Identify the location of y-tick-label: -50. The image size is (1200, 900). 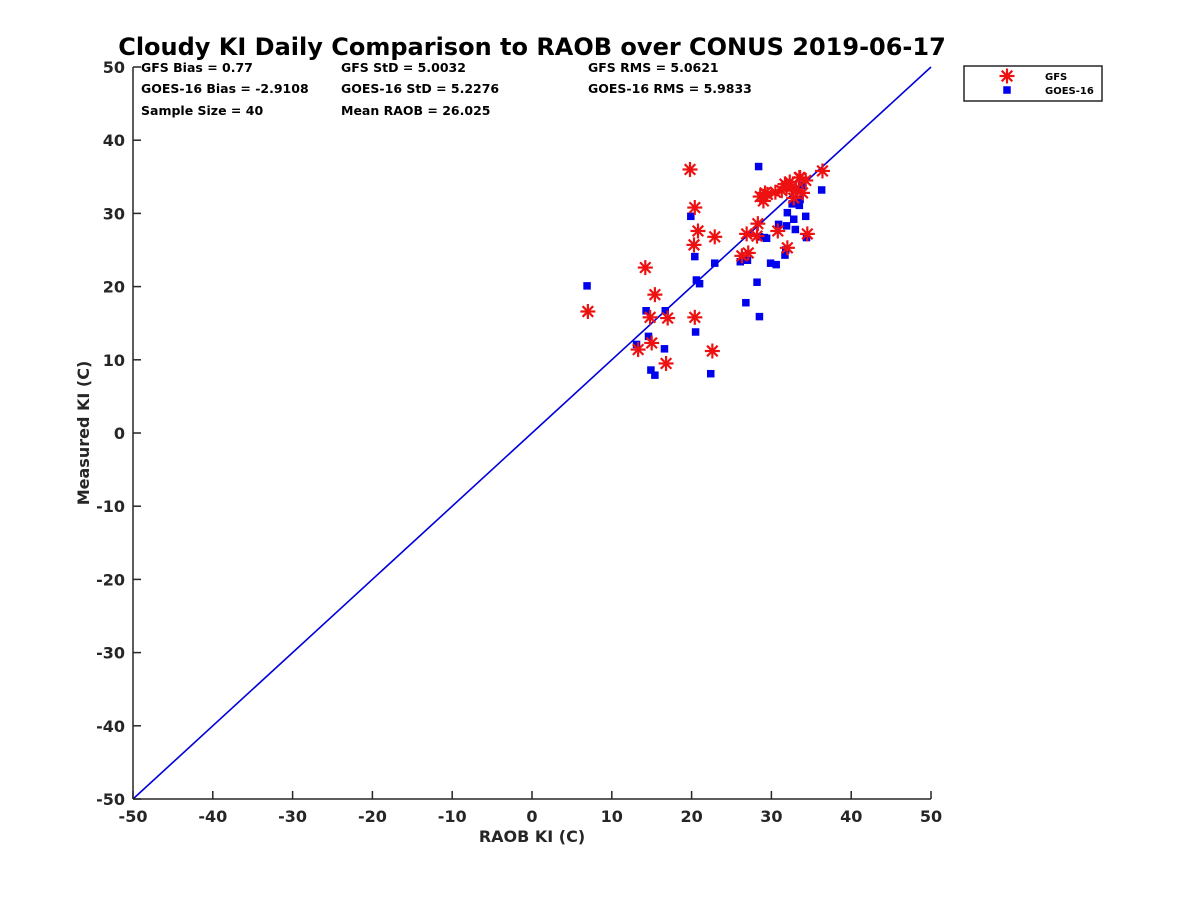
(110, 799).